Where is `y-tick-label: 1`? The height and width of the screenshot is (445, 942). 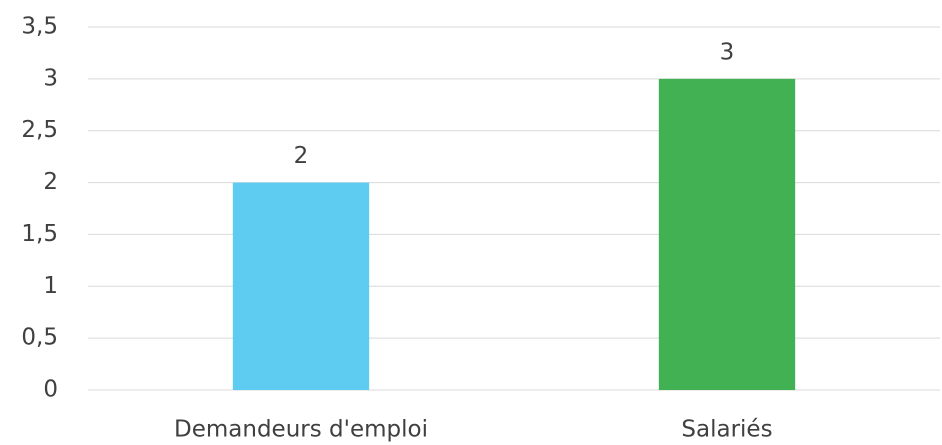
y-tick-label: 1 is located at coordinates (50, 286).